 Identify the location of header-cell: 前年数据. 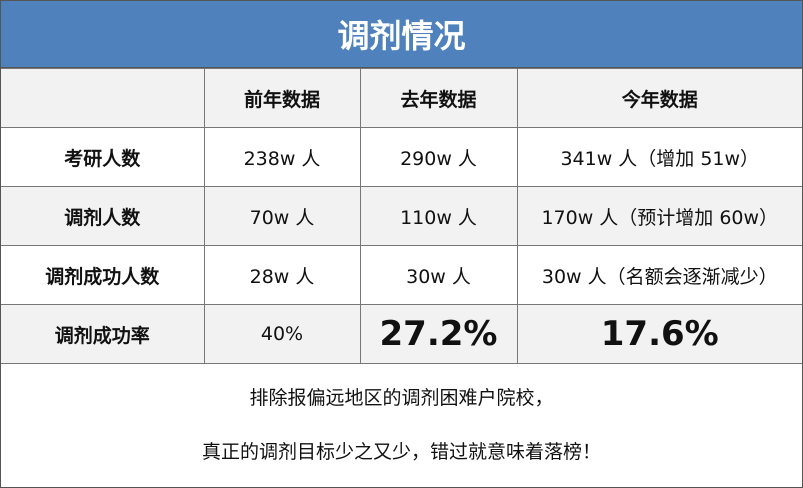
(282, 98).